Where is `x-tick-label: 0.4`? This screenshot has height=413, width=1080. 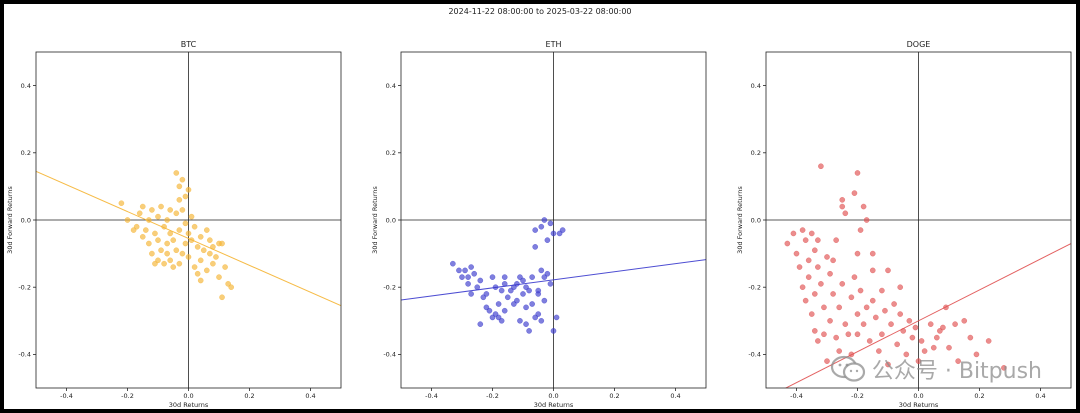
x-tick-label: 0.4 is located at coordinates (310, 396).